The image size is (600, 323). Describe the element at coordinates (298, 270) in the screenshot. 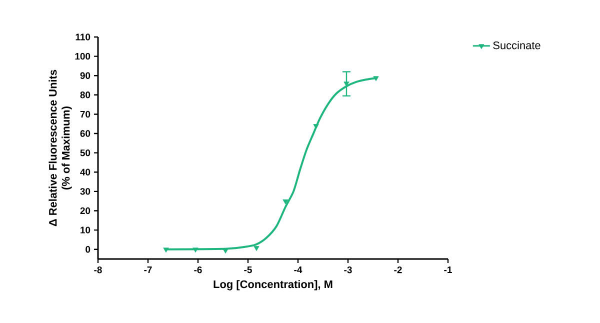

I see `x-tick-label: -4` at that location.